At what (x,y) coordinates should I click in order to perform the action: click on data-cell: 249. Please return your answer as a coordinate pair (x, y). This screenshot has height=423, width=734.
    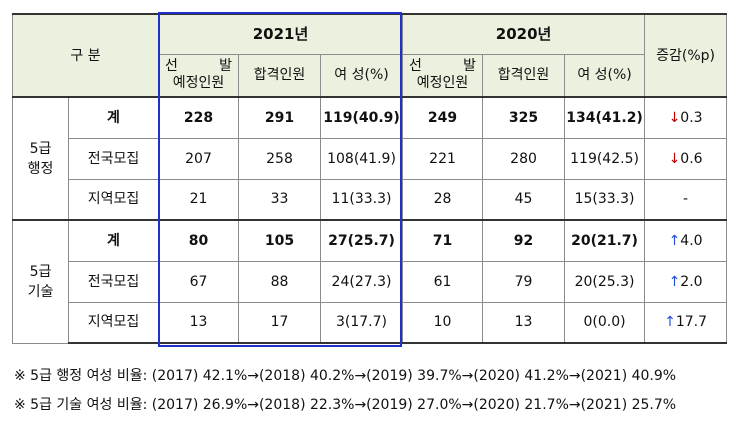
    Looking at the image, I should click on (443, 117).